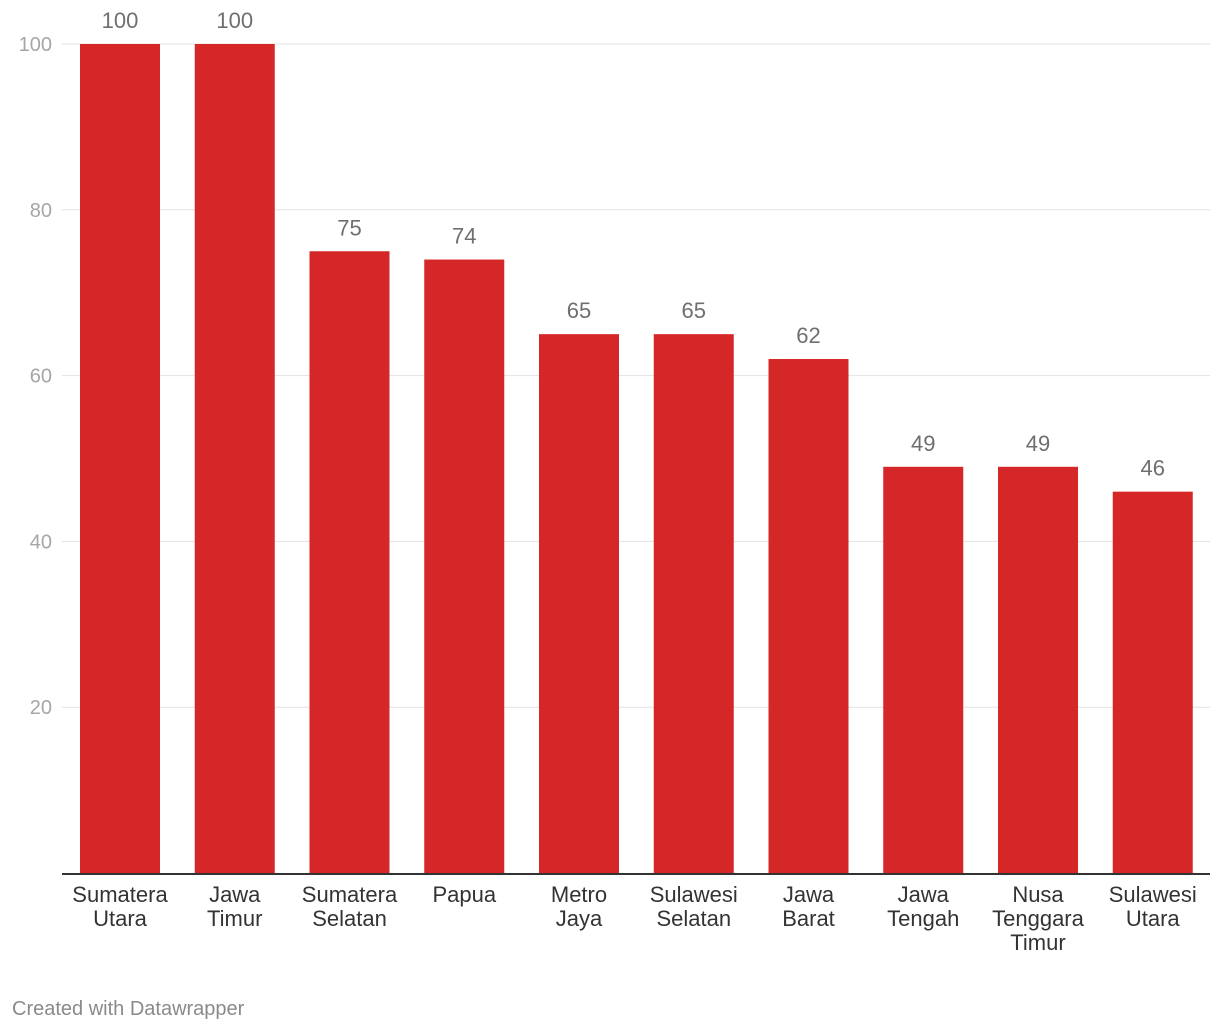  I want to click on category-label: Jawa Tengah, so click(923, 906).